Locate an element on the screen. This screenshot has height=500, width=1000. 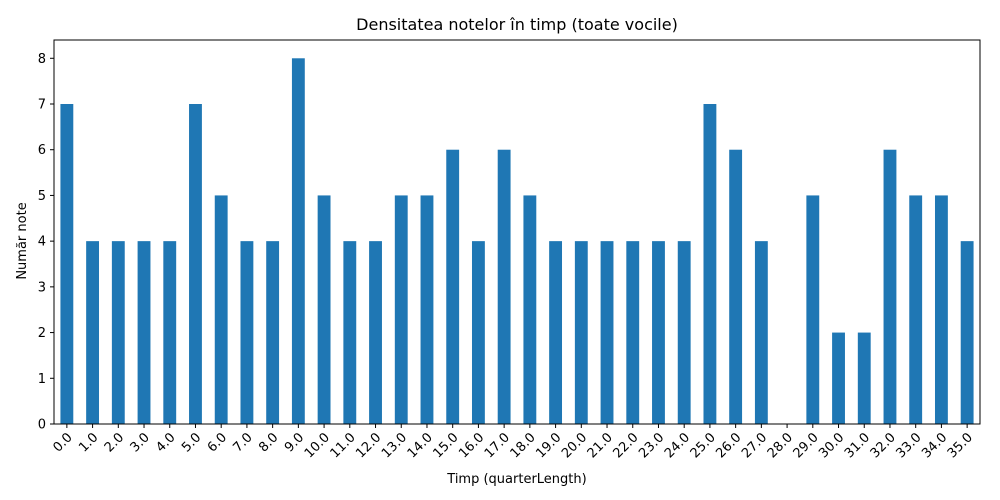
bar-6.0 is located at coordinates (221, 309).